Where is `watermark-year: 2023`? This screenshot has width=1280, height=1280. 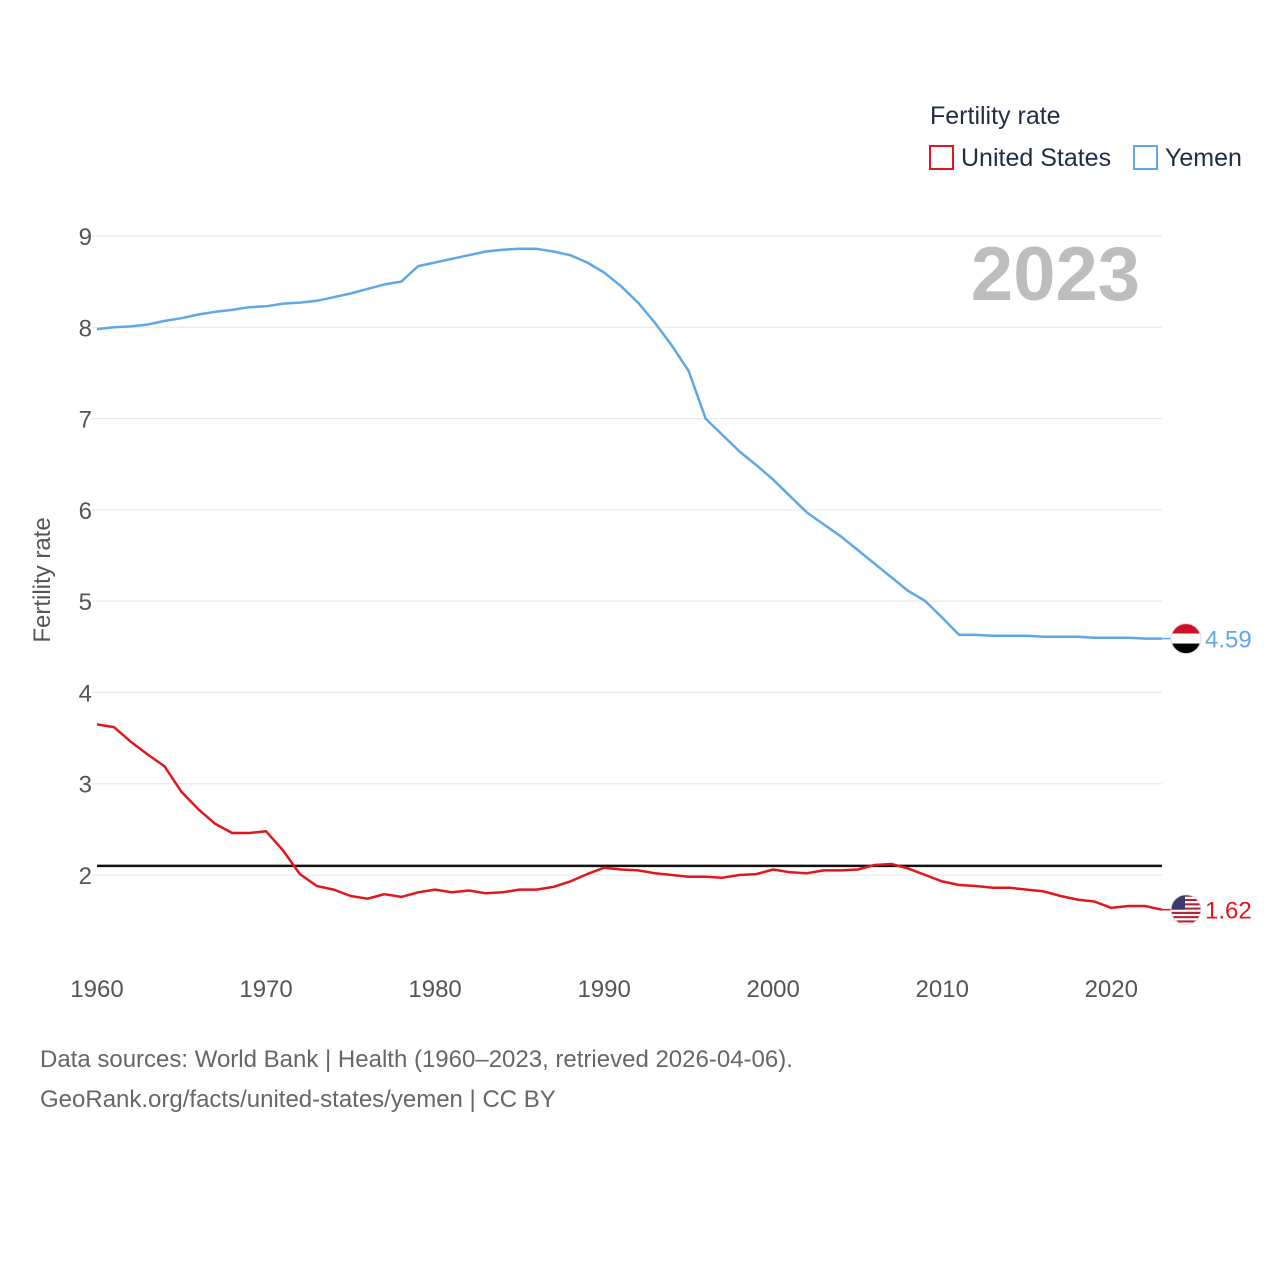
watermark-year: 2023 is located at coordinates (1055, 274).